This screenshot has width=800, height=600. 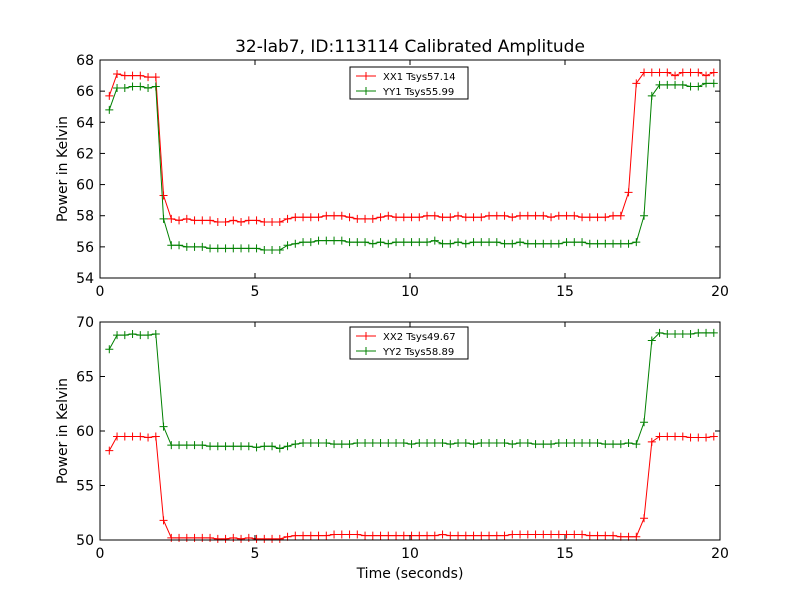 What do you see at coordinates (100, 292) in the screenshot?
I see `x-tick-label: 0` at bounding box center [100, 292].